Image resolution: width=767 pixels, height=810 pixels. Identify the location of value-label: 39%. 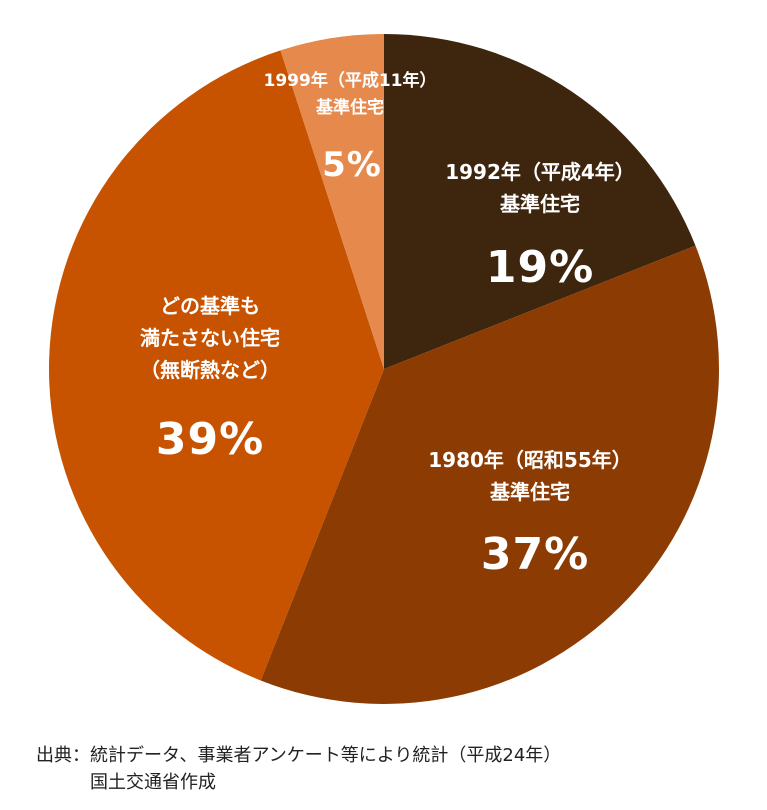
(210, 439).